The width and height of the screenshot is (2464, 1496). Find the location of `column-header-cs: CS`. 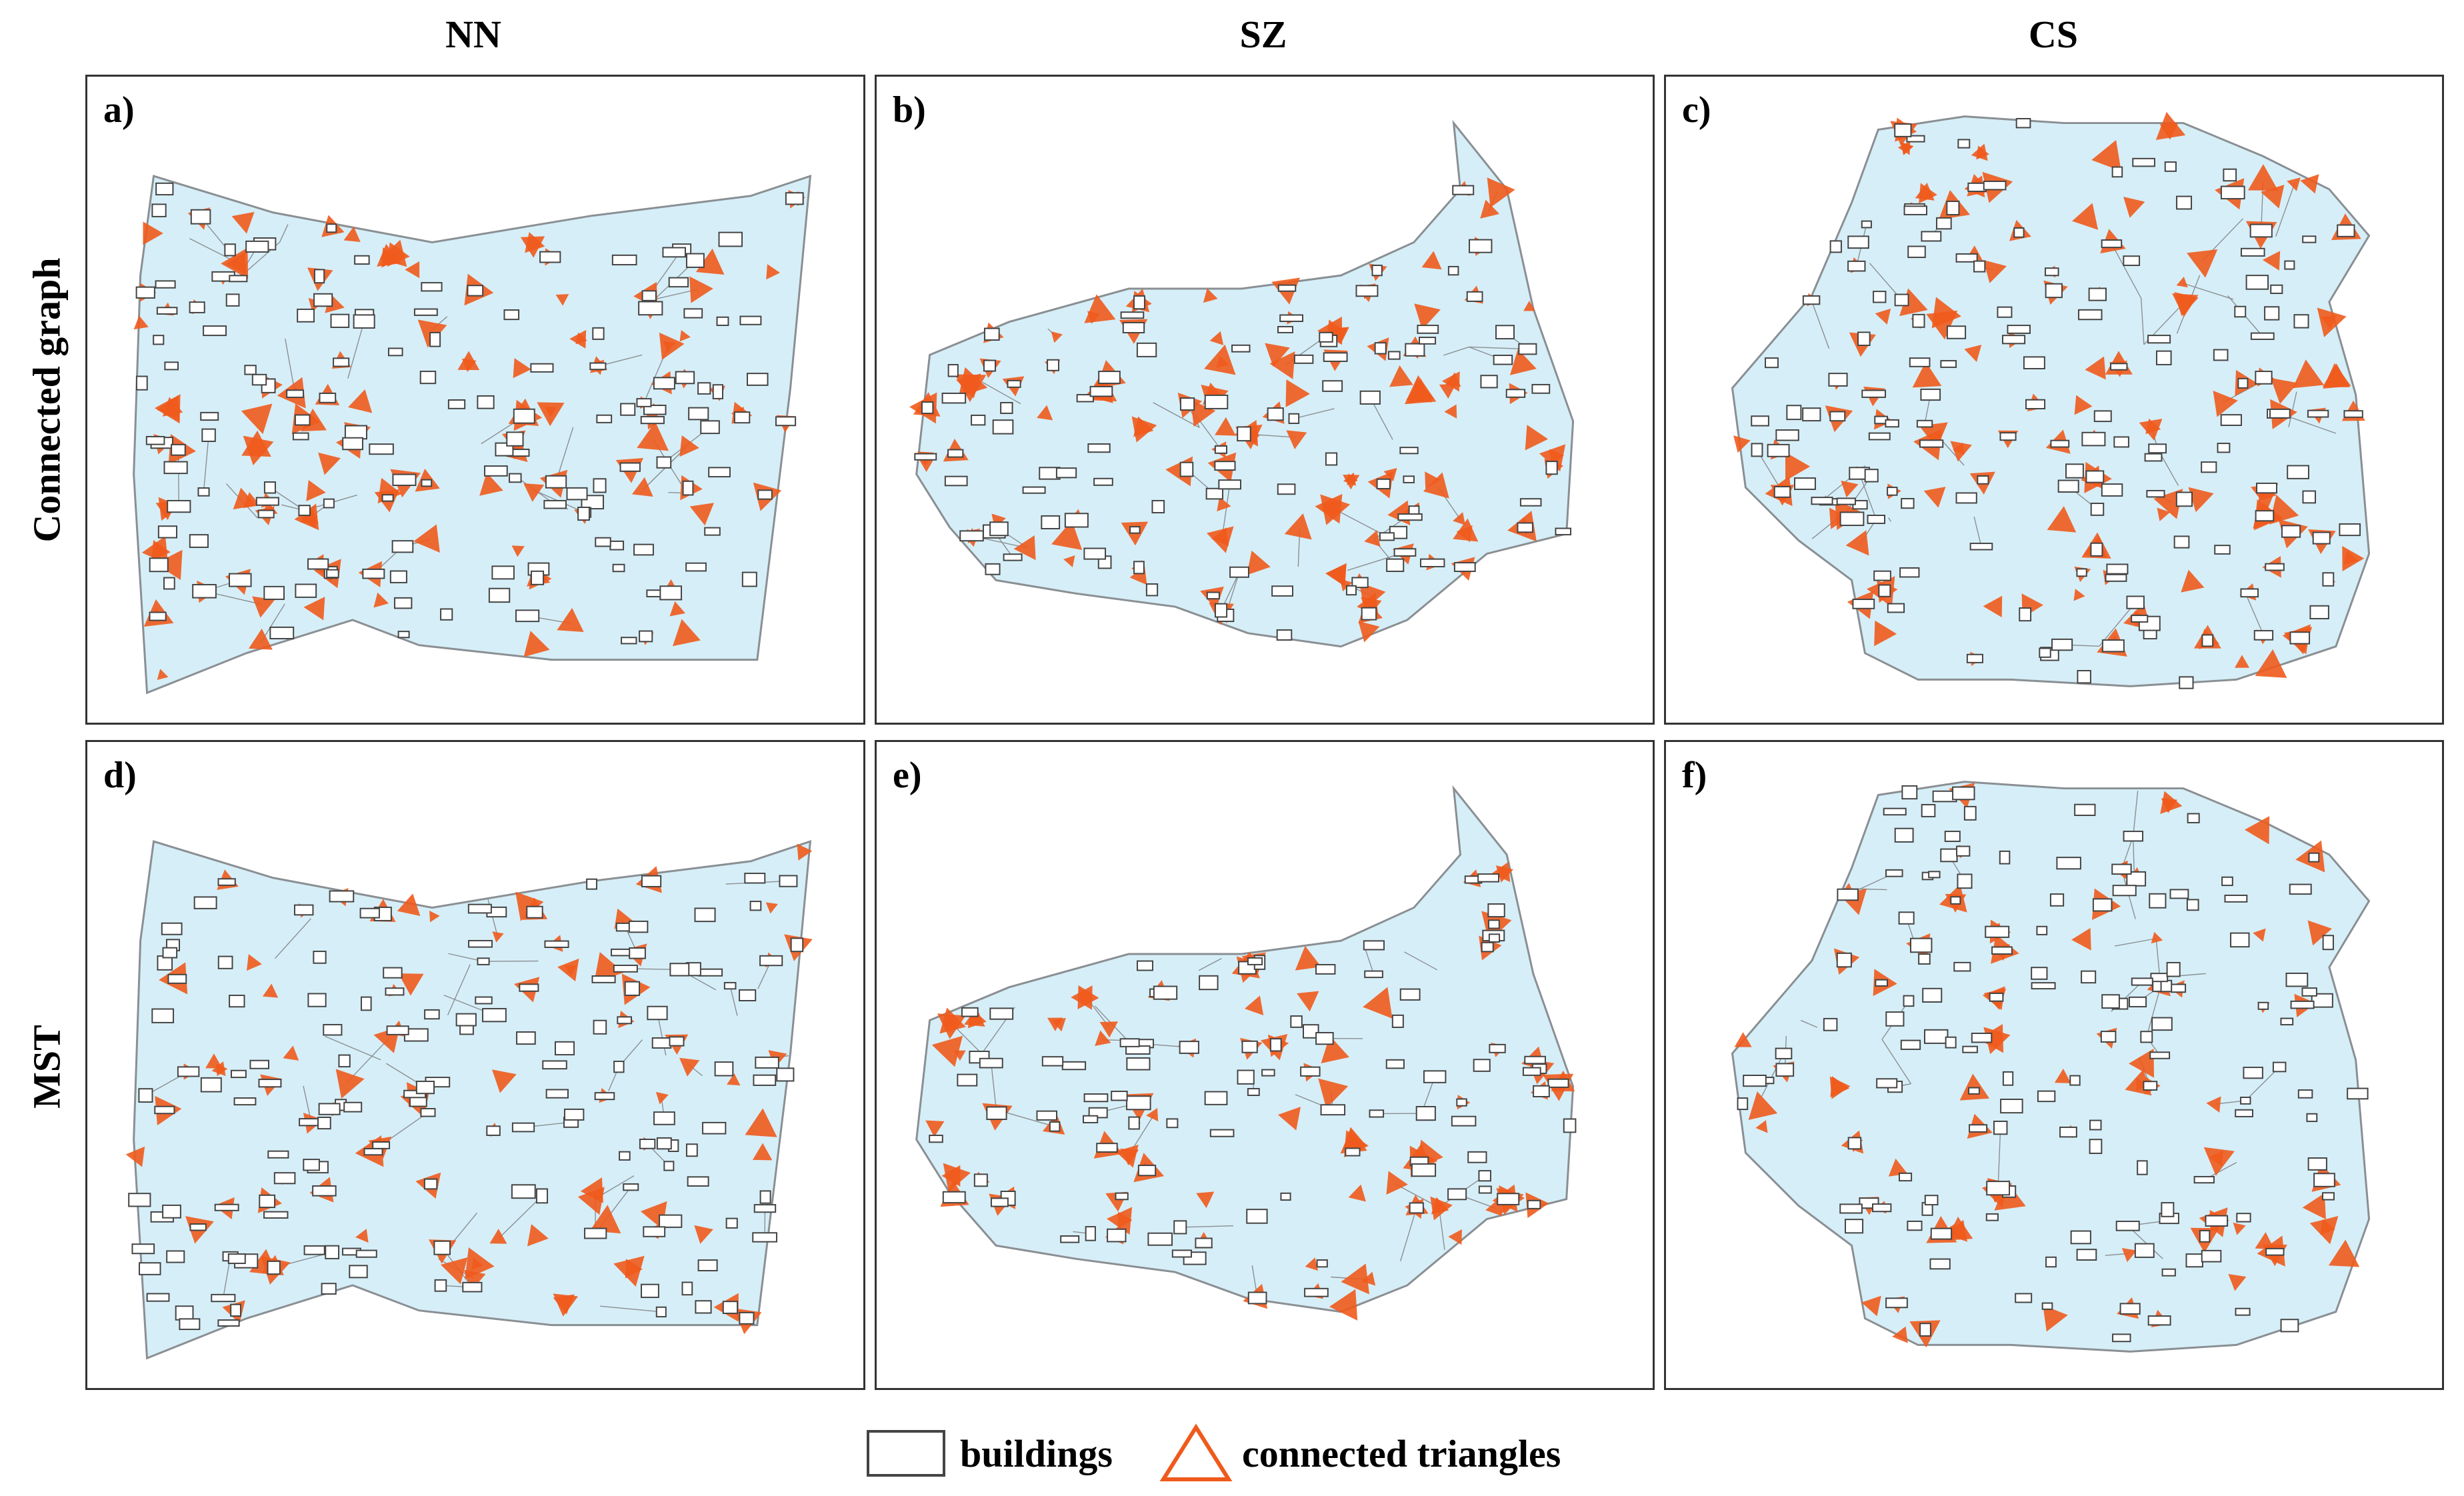

column-header-cs: CS is located at coordinates (2053, 34).